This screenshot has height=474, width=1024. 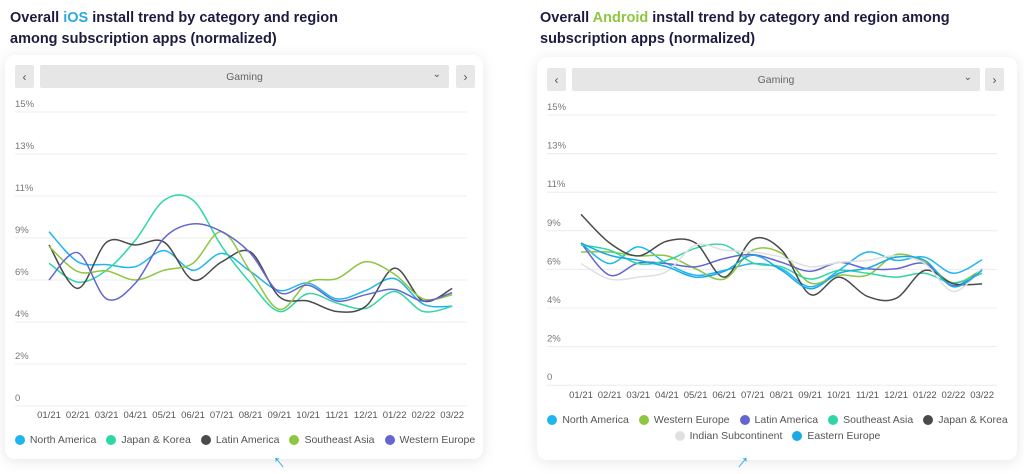 I want to click on heading-platform-android: Android, so click(x=620, y=18).